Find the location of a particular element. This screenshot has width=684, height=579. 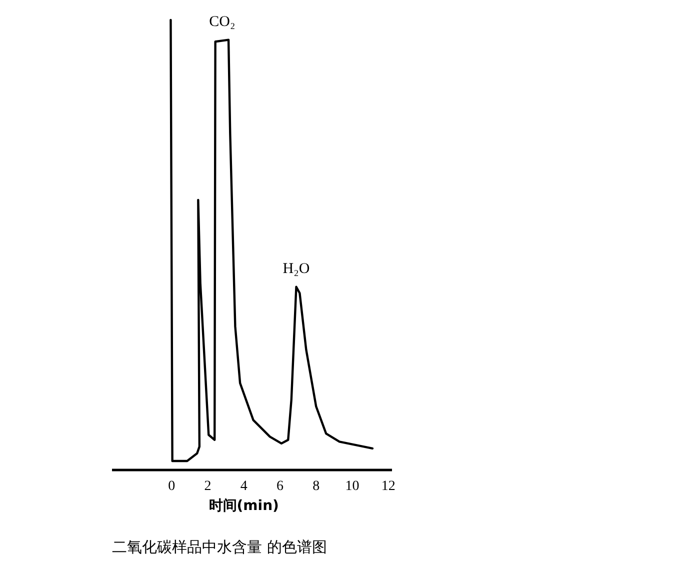

text: 二氧化碳样品中水含量 的色谱图 is located at coordinates (219, 547).